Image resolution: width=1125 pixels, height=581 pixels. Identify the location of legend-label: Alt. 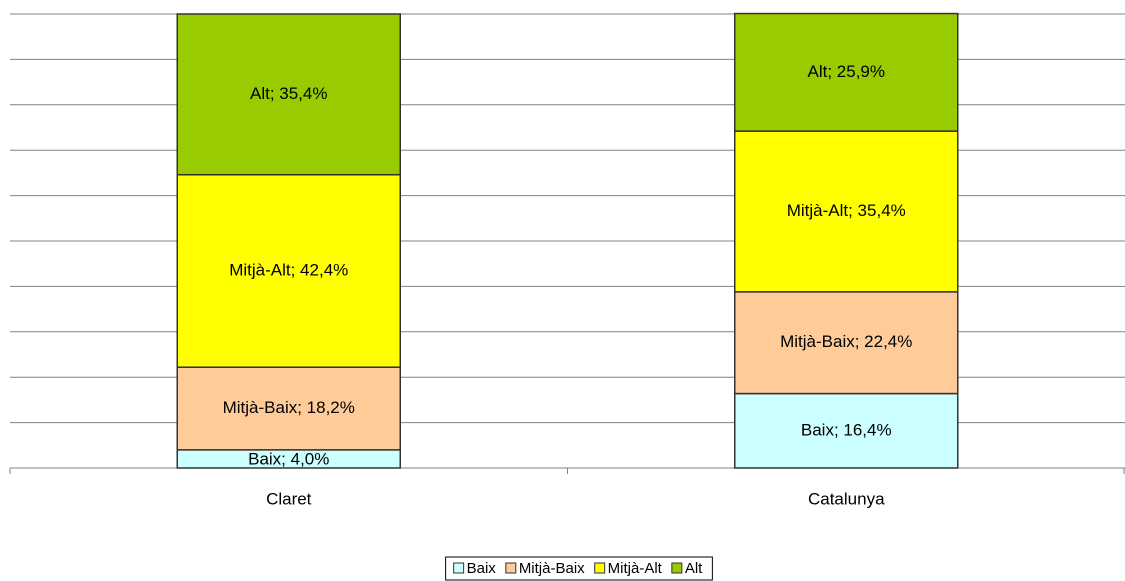
(694, 568).